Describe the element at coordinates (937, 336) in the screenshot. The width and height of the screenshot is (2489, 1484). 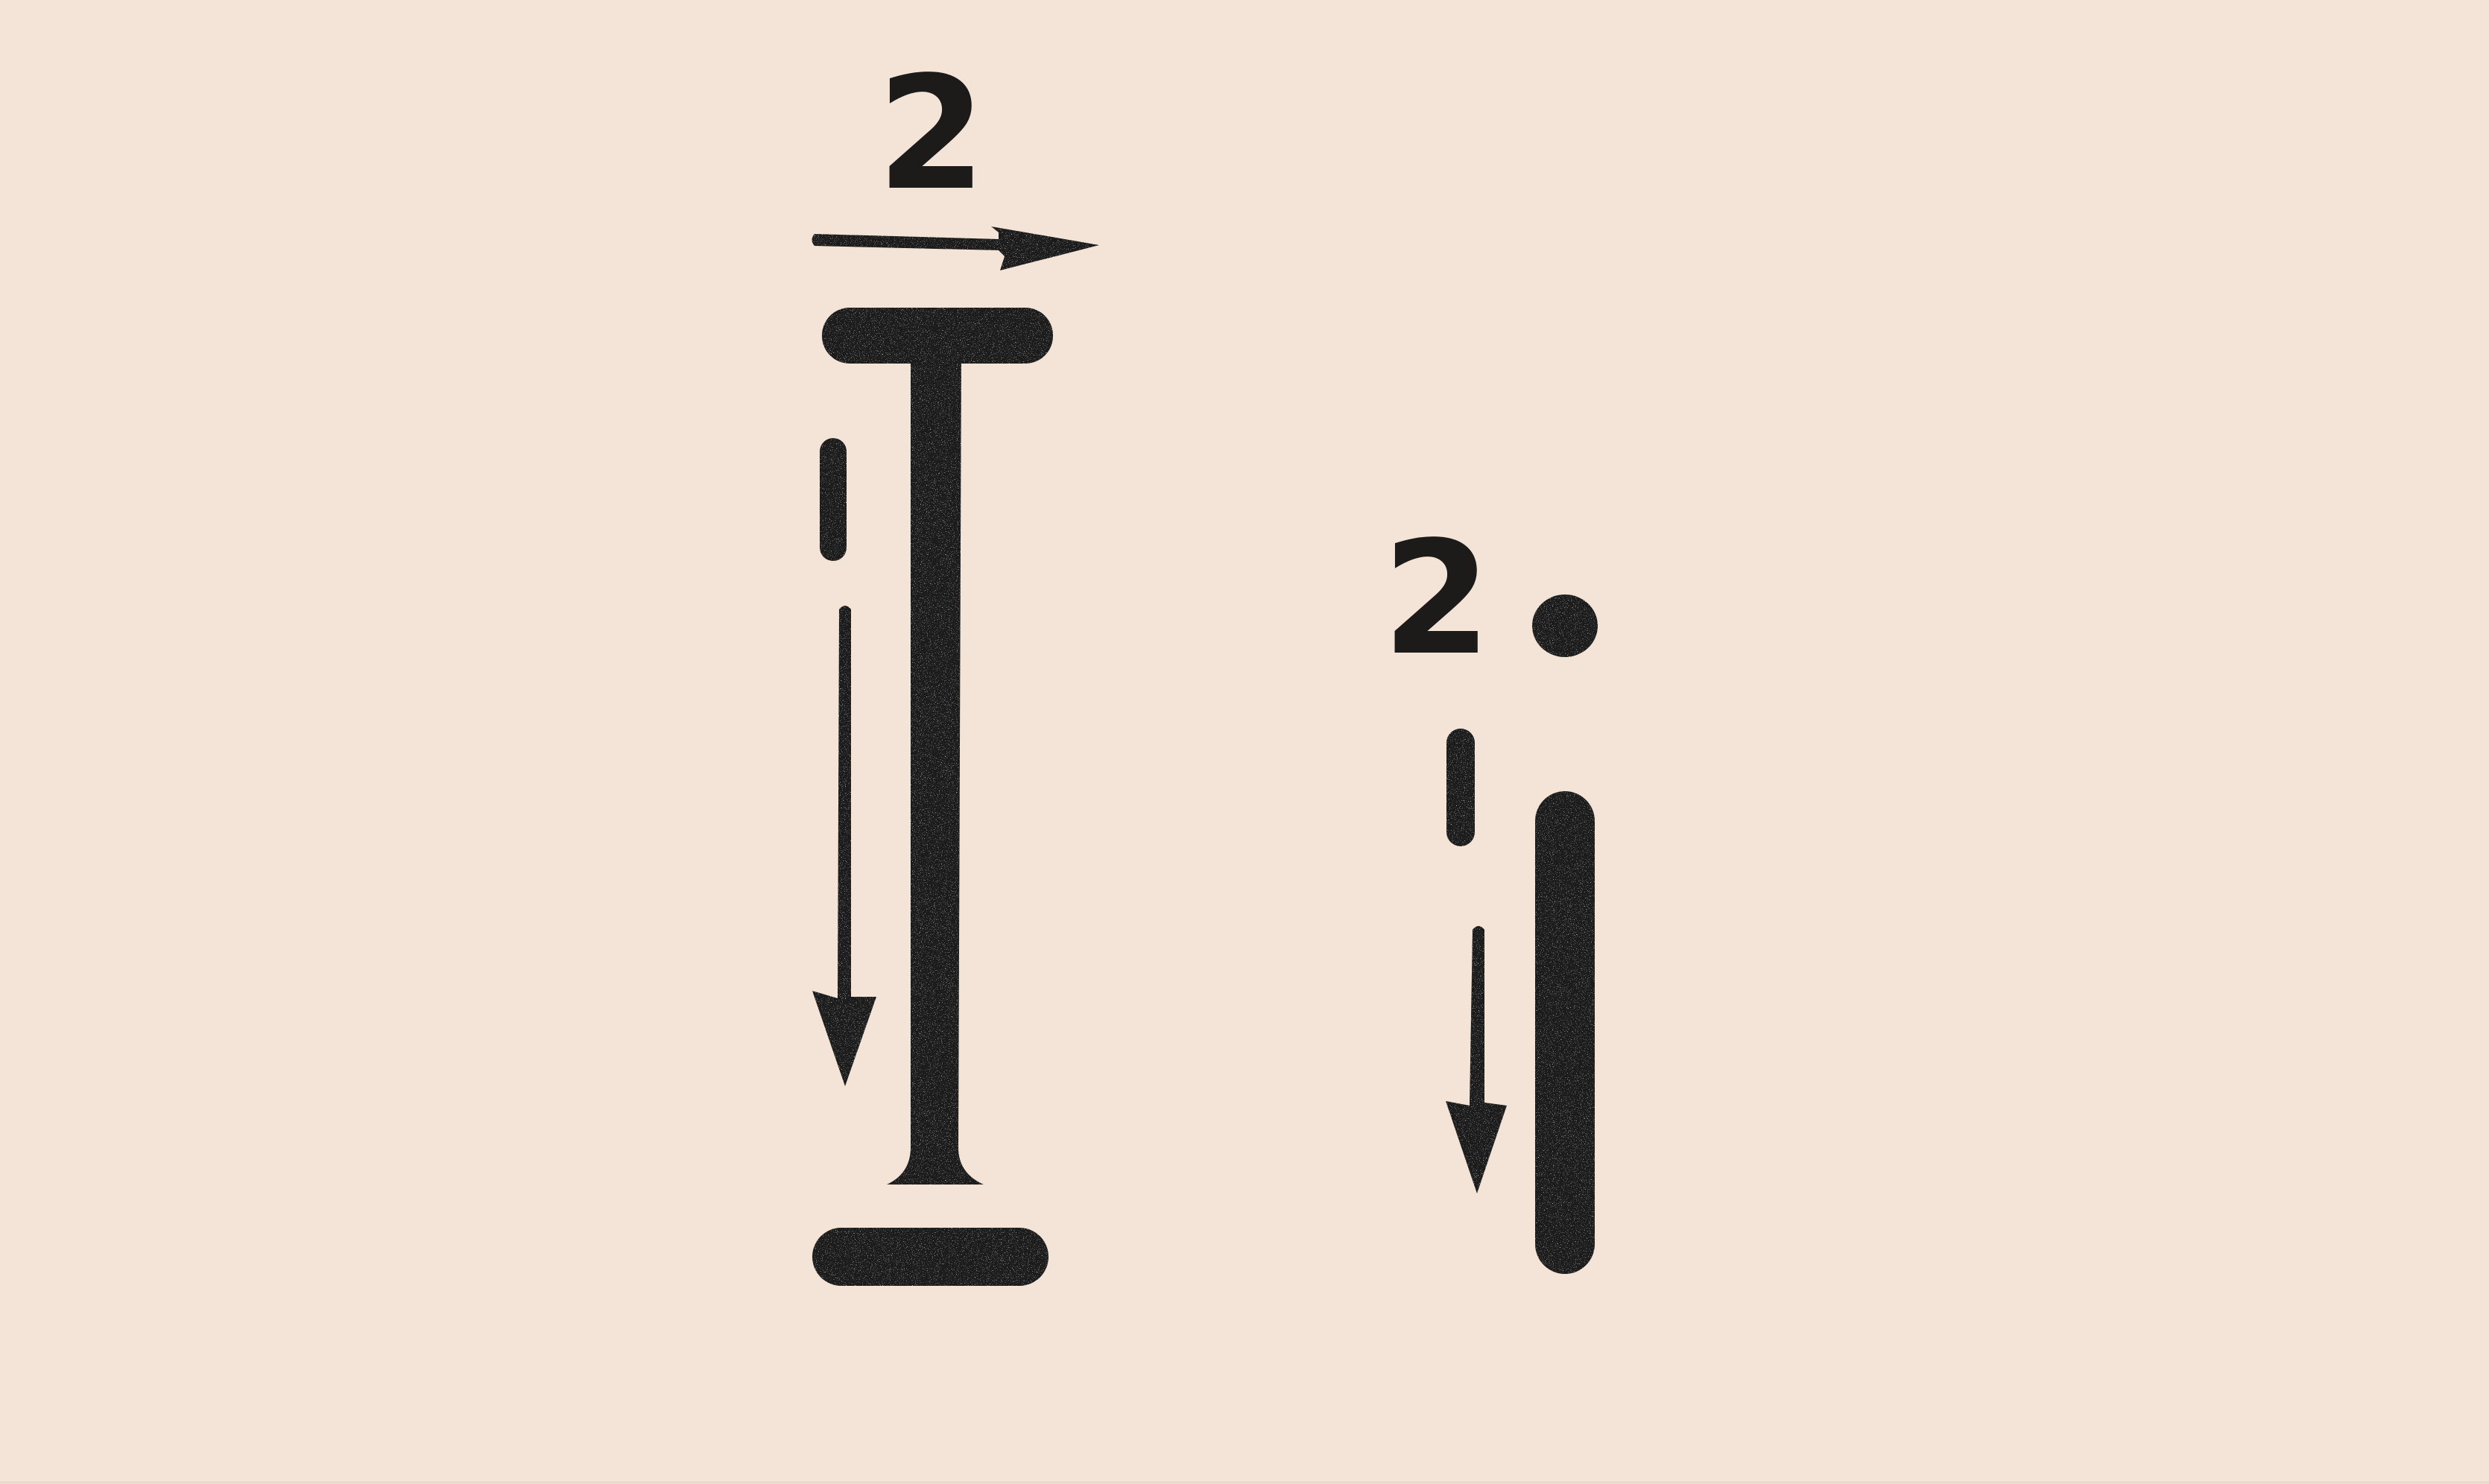
I see `left-top-serif-stroke` at that location.